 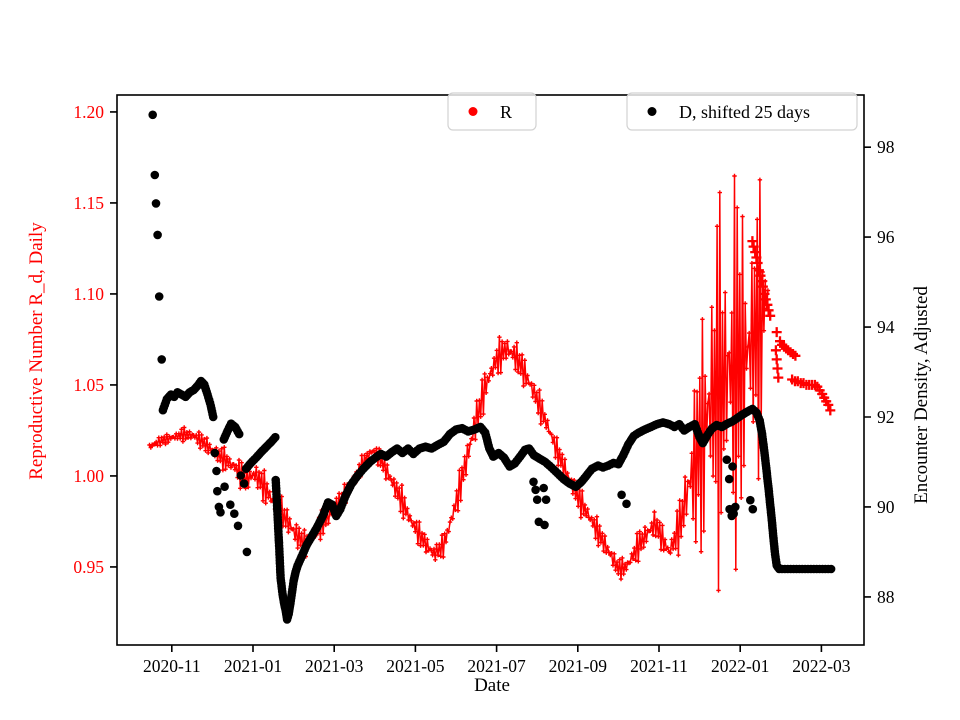 What do you see at coordinates (578, 666) in the screenshot?
I see `x-tick-label: 2021-09` at bounding box center [578, 666].